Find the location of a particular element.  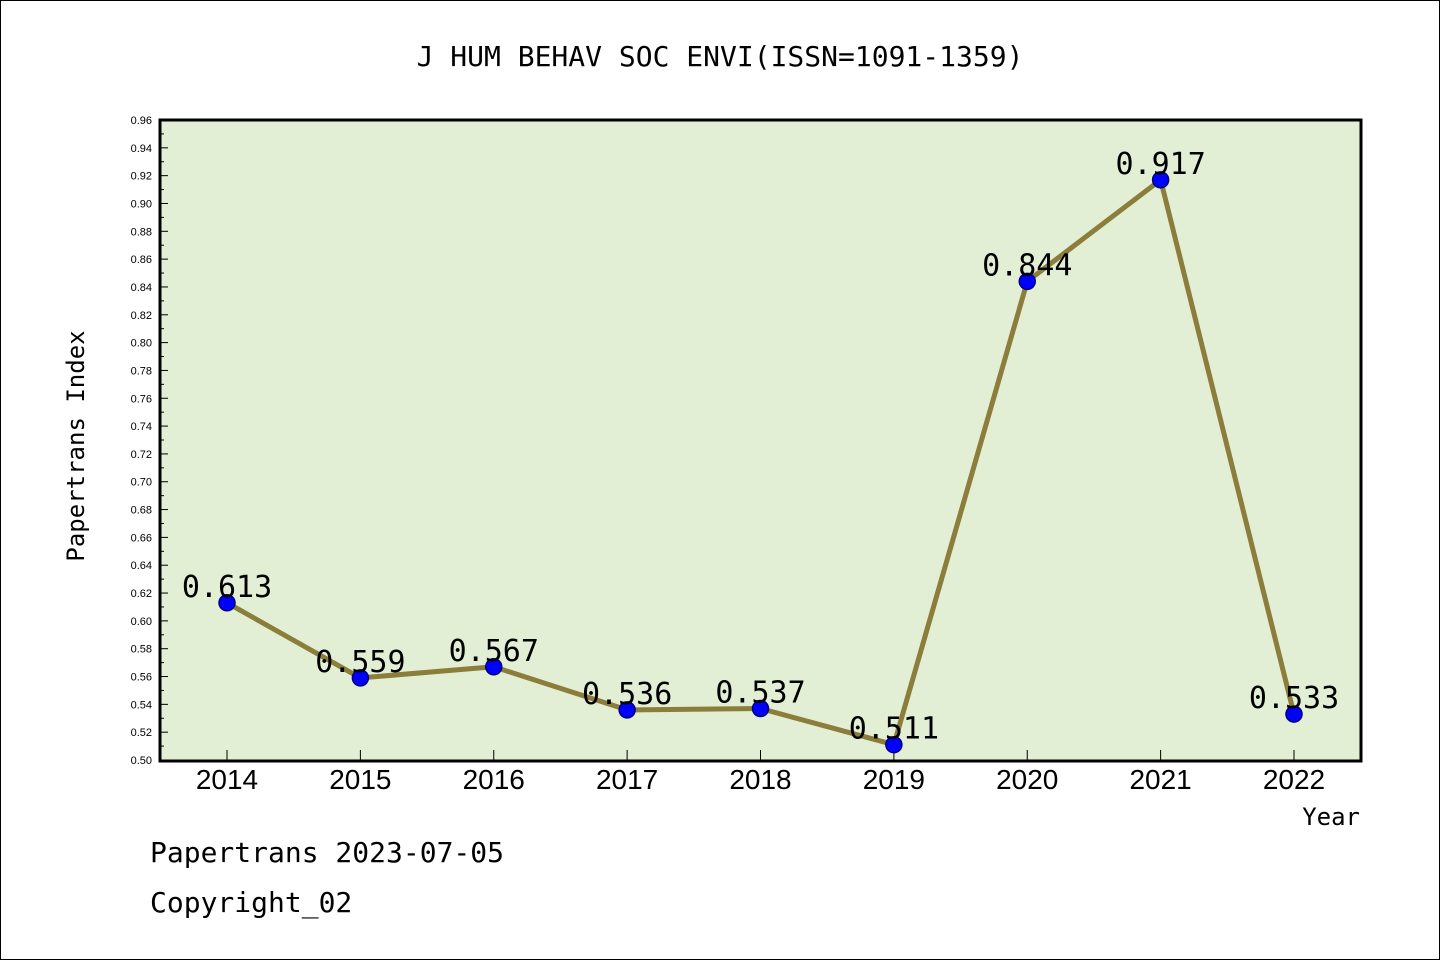

data-label: 0.559 is located at coordinates (360, 662).